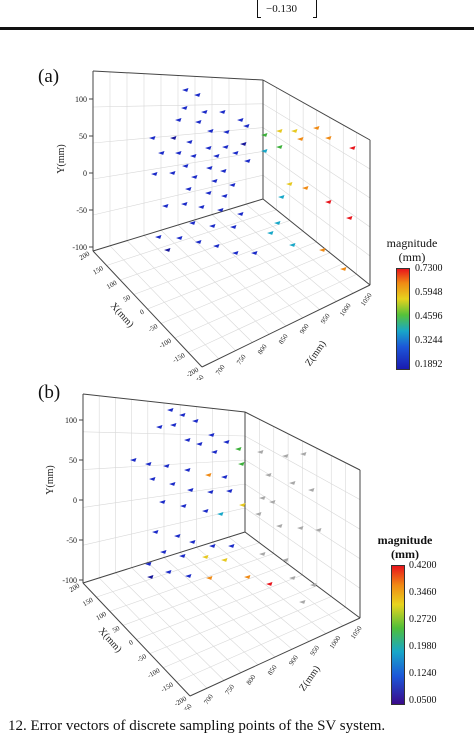  What do you see at coordinates (309, 679) in the screenshot?
I see `panel-b-z-axis-label: Z(mm)` at bounding box center [309, 679].